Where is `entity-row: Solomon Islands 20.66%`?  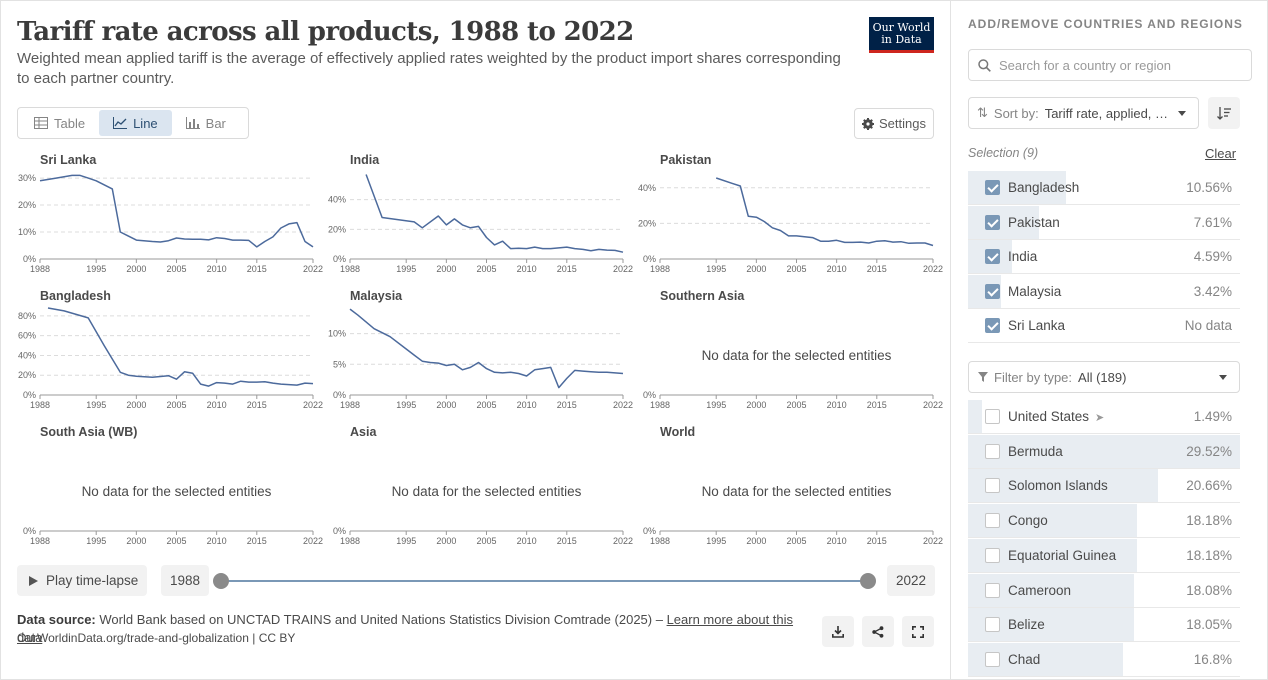 entity-row: Solomon Islands 20.66% is located at coordinates (1104, 486).